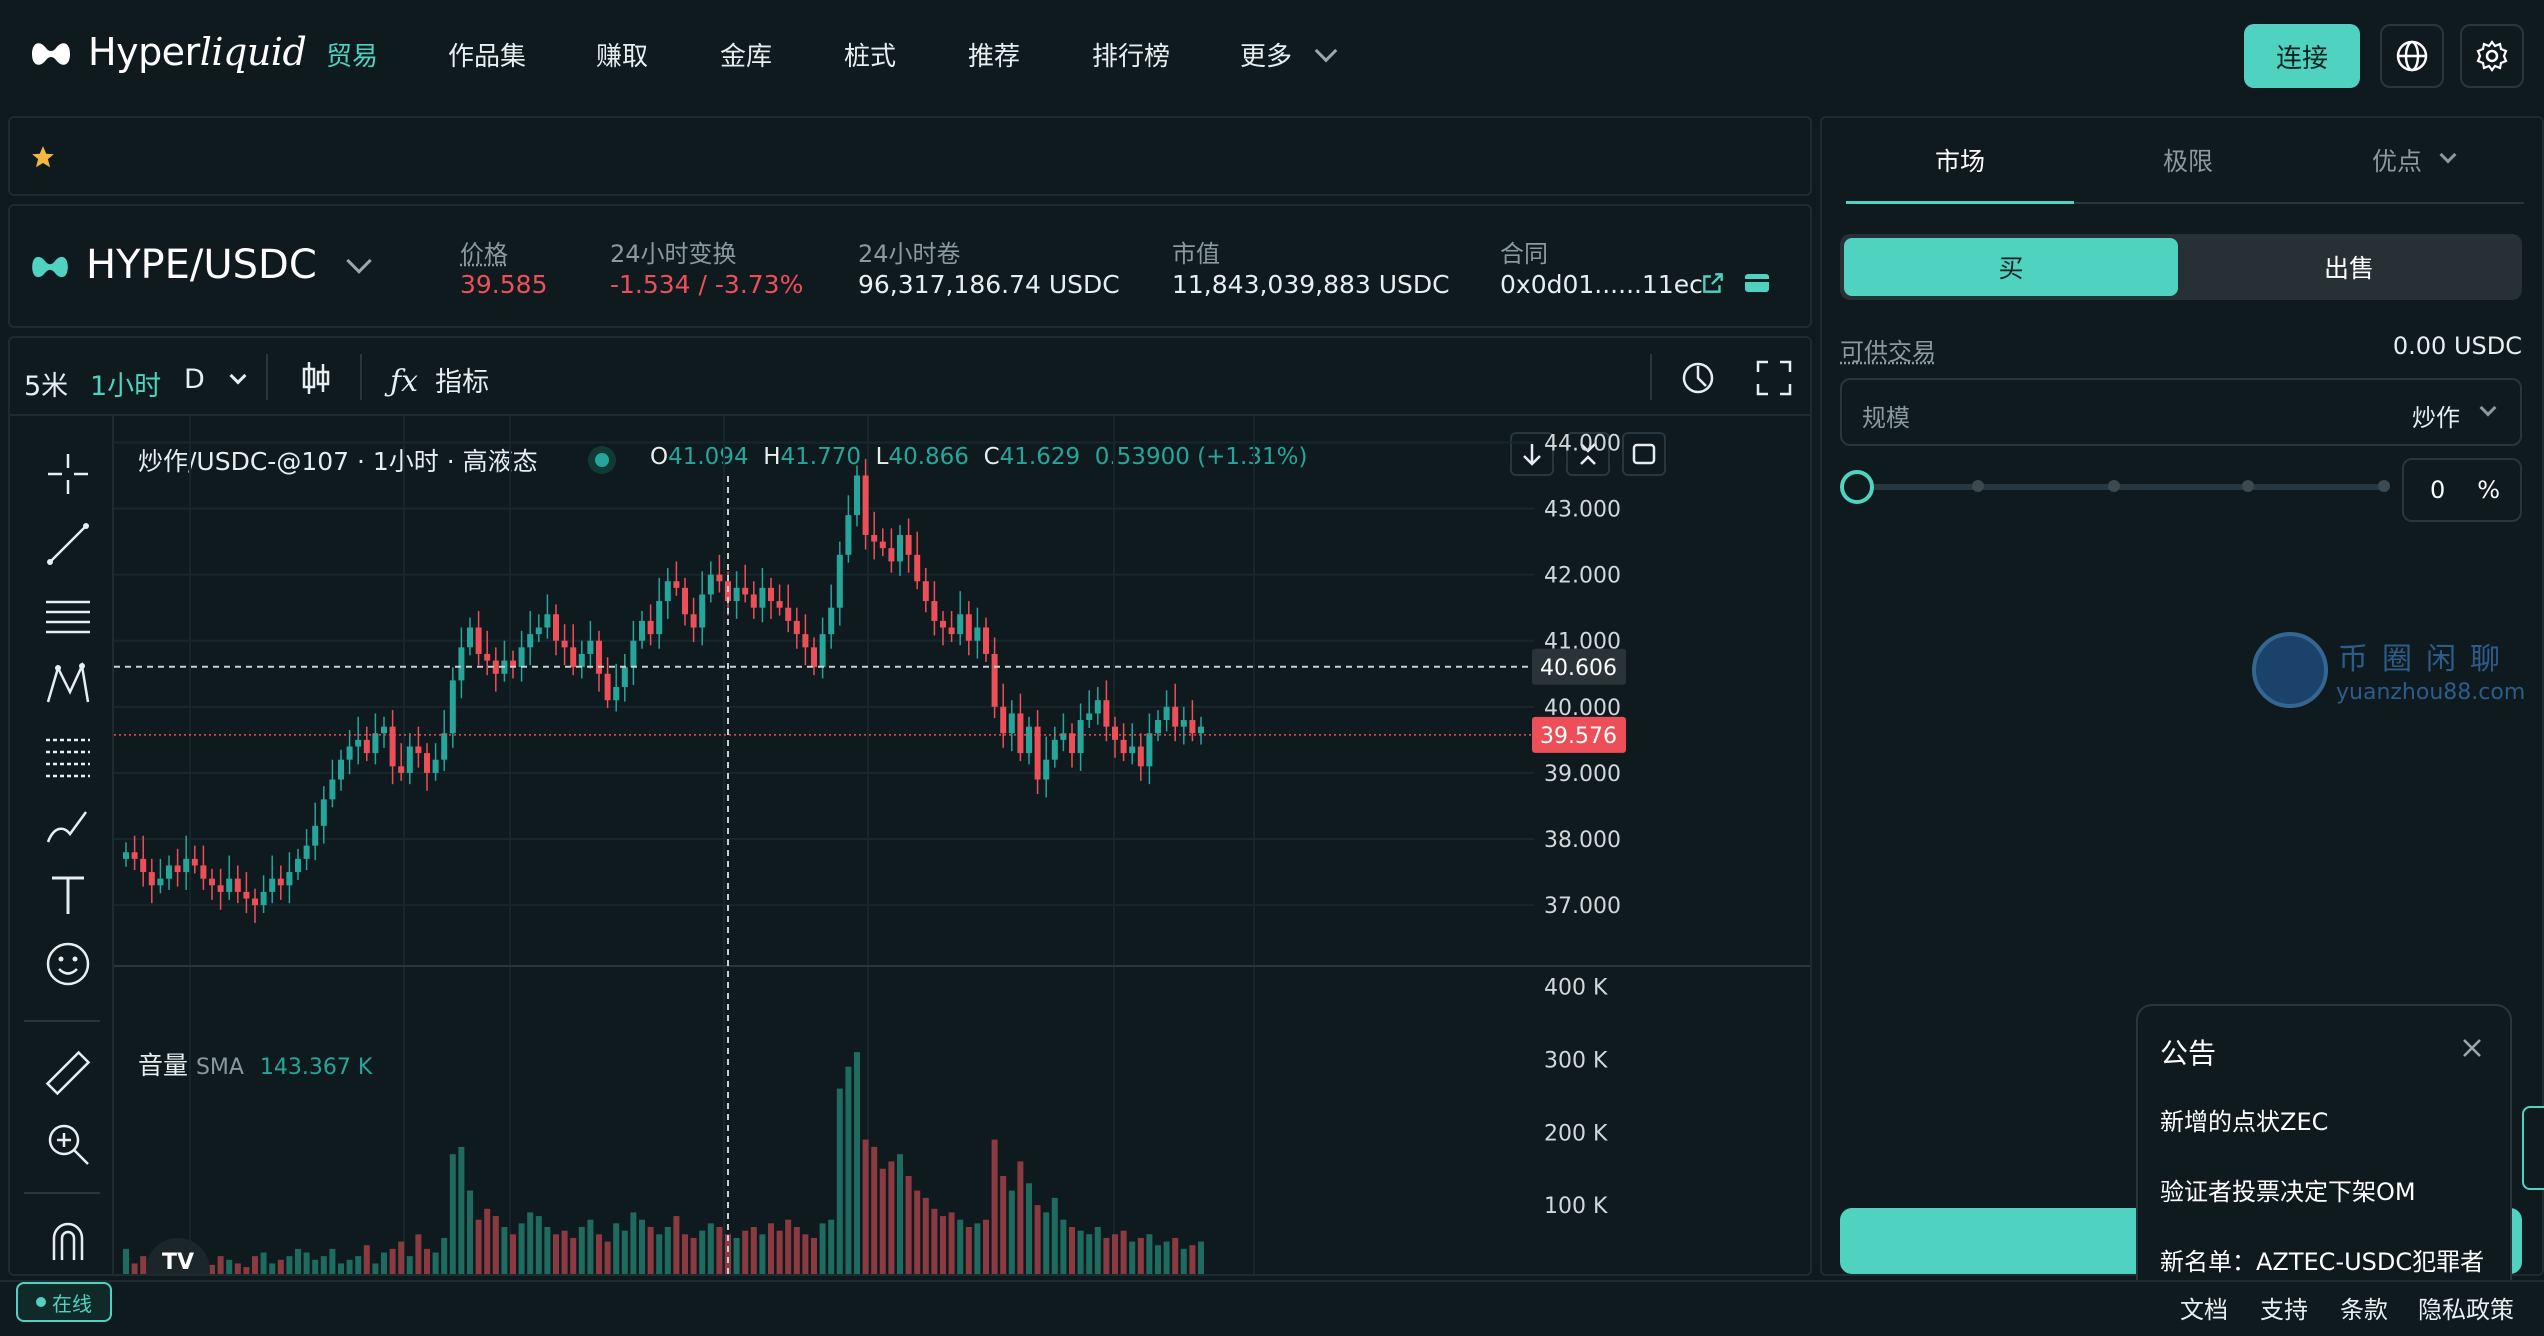 The image size is (2544, 1336). Describe the element at coordinates (622, 57) in the screenshot. I see `nav-earn: 赚取` at that location.